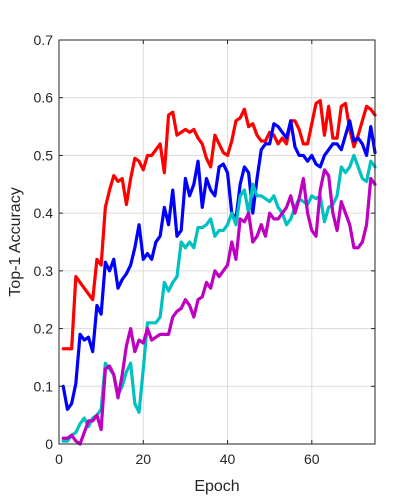  What do you see at coordinates (44, 98) in the screenshot?
I see `y-tick-label: 0.6` at bounding box center [44, 98].